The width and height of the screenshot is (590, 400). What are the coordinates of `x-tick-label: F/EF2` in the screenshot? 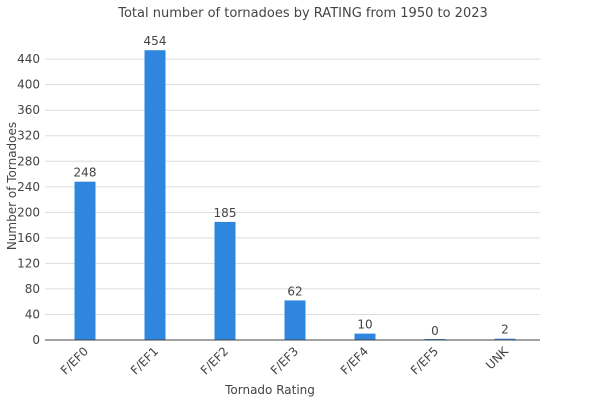 It's located at (214, 360).